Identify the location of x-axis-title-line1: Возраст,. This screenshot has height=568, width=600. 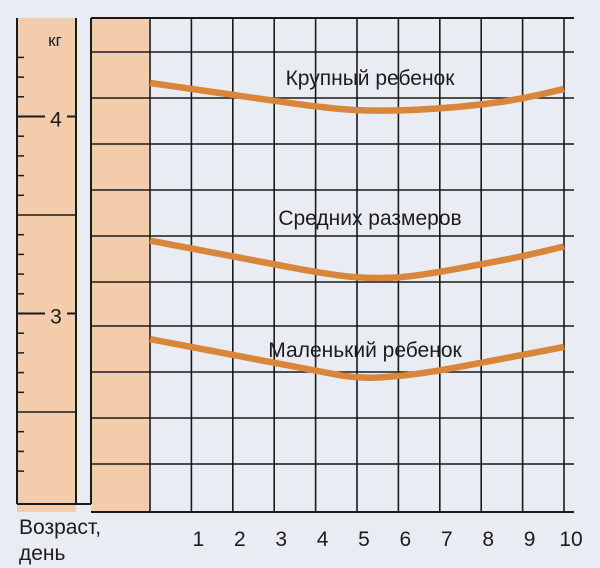
(60, 527).